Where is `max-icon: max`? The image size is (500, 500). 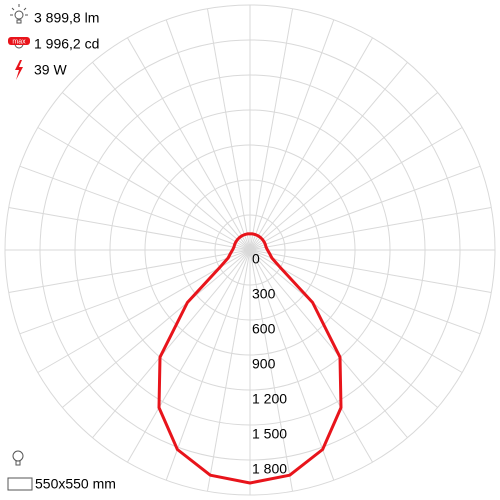
max-icon: max is located at coordinates (19, 43).